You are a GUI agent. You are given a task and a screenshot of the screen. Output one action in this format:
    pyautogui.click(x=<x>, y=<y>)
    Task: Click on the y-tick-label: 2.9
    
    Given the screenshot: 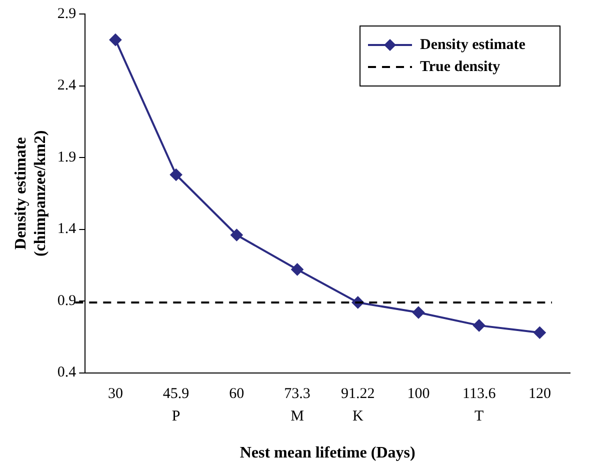 What is the action you would take?
    pyautogui.click(x=66, y=14)
    